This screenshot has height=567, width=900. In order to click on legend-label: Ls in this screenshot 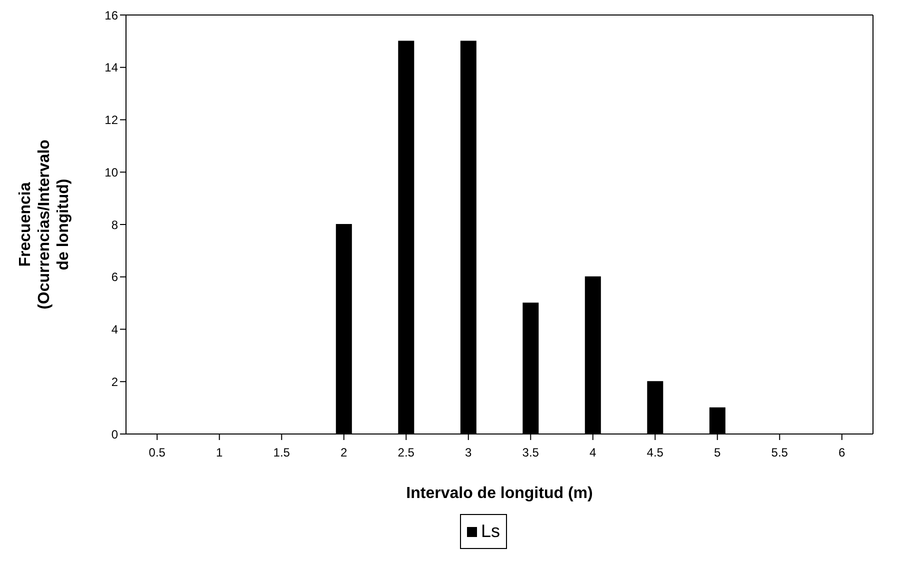, I will do `click(490, 531)`.